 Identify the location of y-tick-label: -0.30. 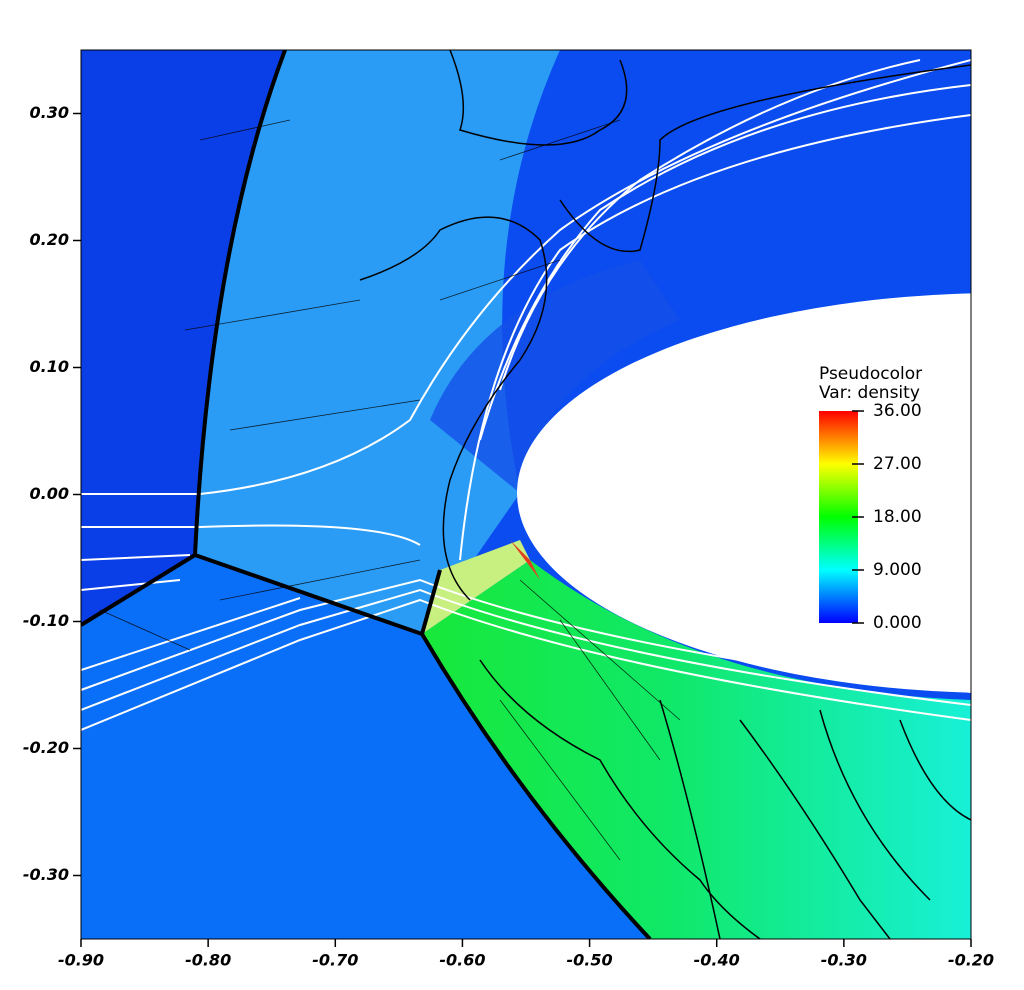
(46, 874).